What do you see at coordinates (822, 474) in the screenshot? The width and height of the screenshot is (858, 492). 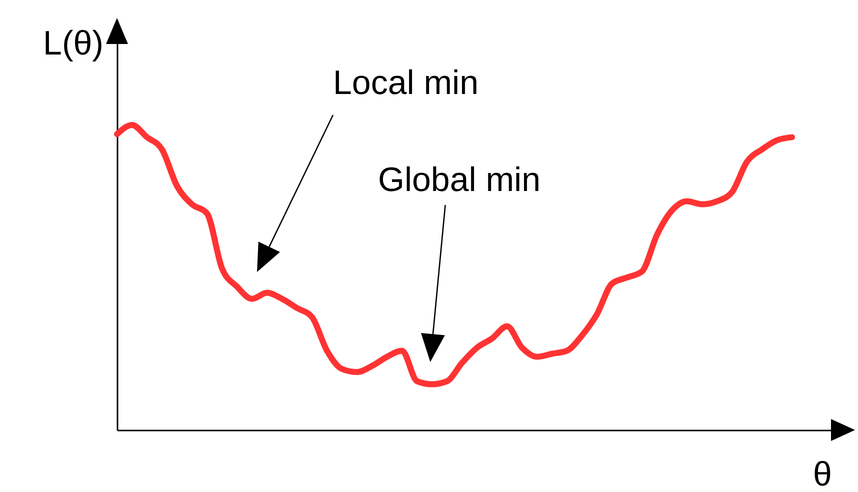 I see `x-axis-title: θ` at bounding box center [822, 474].